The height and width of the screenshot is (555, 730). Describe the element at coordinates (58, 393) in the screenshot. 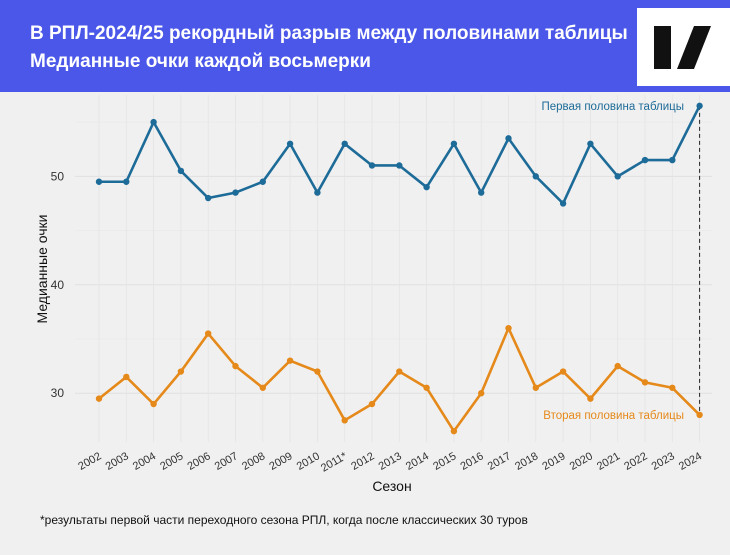

I see `y-tick-label: 30` at that location.